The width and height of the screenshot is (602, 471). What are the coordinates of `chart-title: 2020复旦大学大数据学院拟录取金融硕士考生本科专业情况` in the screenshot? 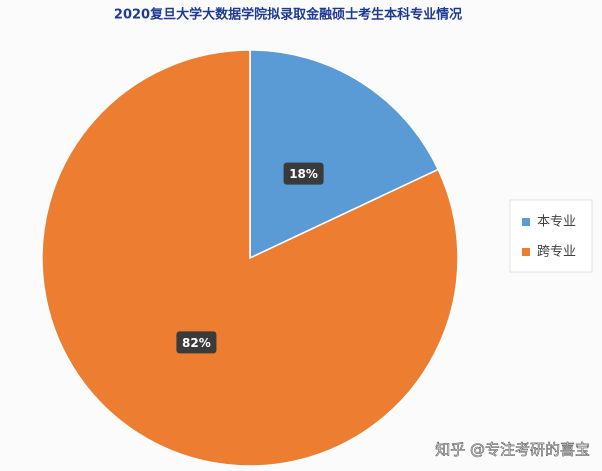 It's located at (288, 15).